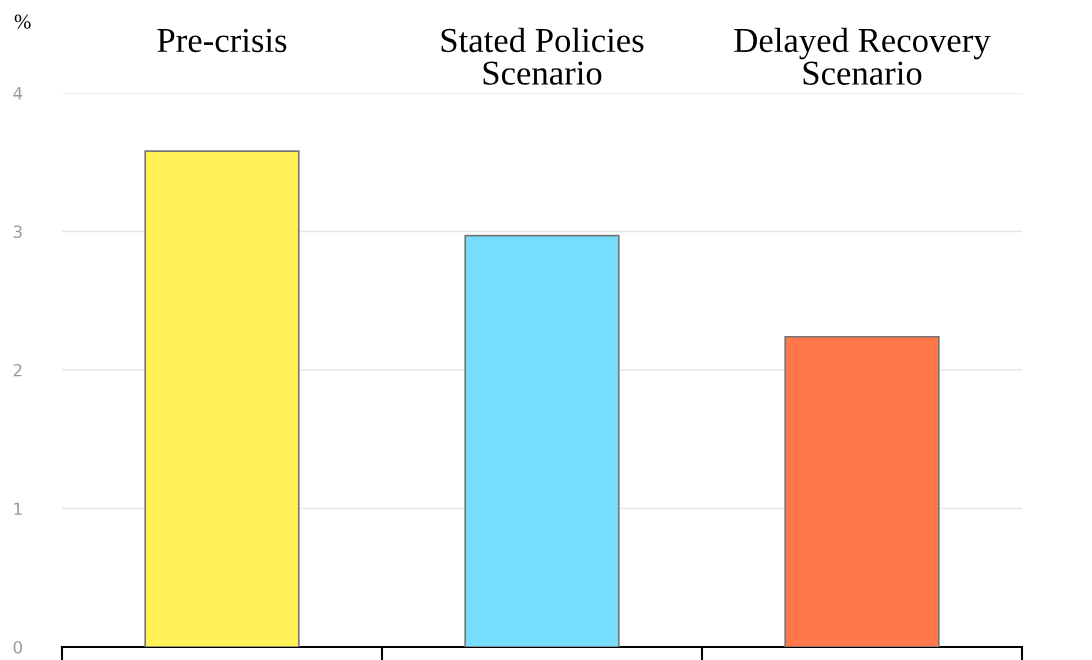 The width and height of the screenshot is (1092, 660). I want to click on y-tick-label: 4, so click(18, 93).